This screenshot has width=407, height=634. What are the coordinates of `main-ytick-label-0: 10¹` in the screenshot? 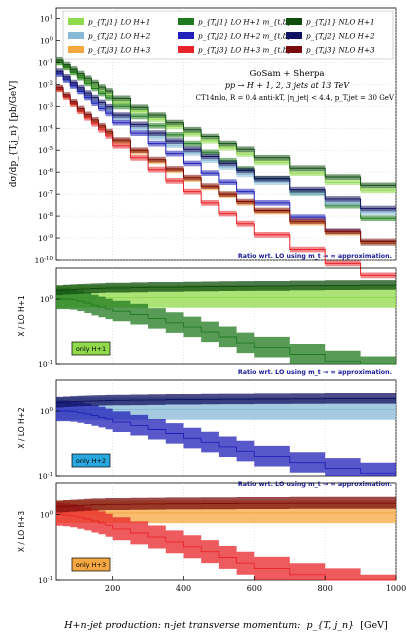 It's located at (46, 18).